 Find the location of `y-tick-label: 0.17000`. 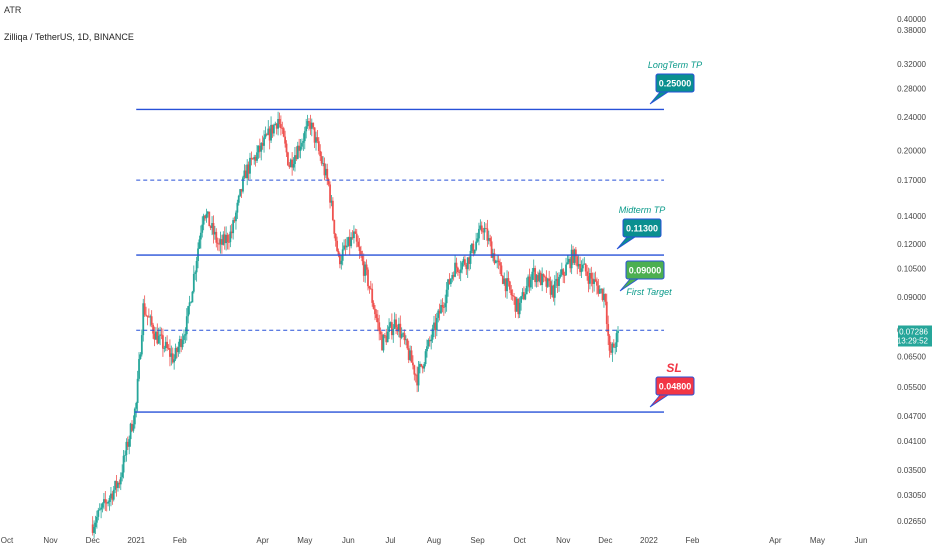

y-tick-label: 0.17000 is located at coordinates (911, 180).